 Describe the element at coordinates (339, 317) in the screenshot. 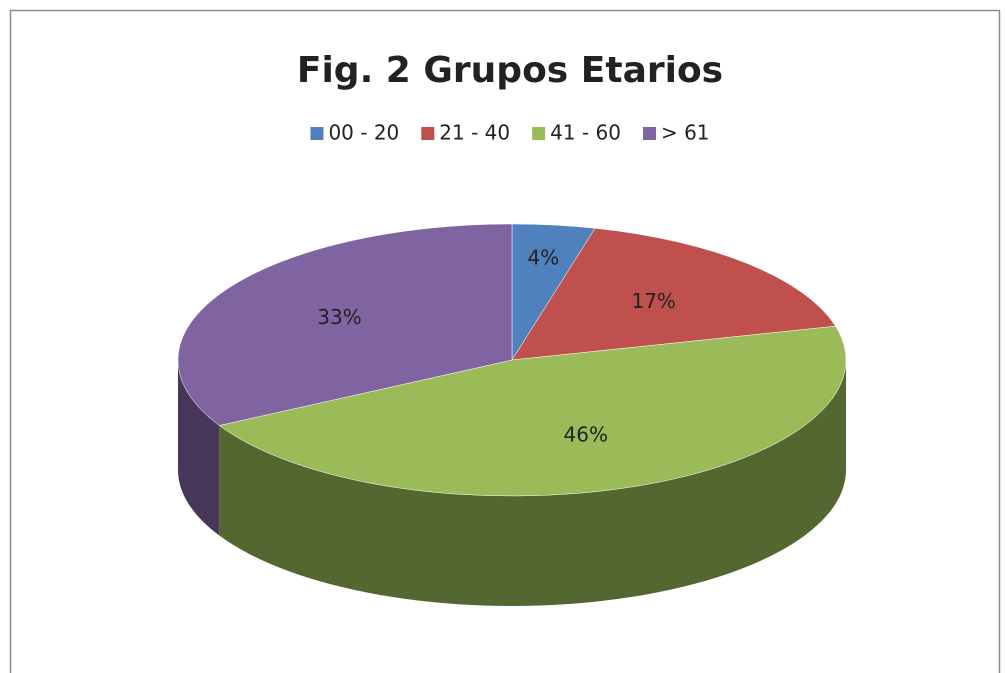

I see `data-label: 33%` at that location.